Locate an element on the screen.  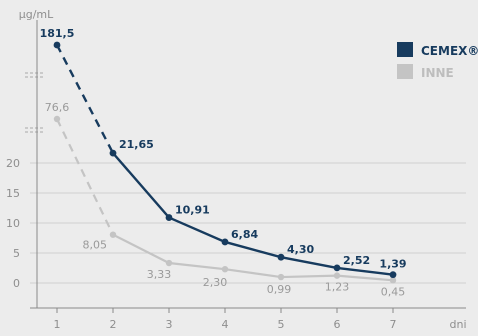
cemex-data-label: 181,5 is located at coordinates (57, 33).